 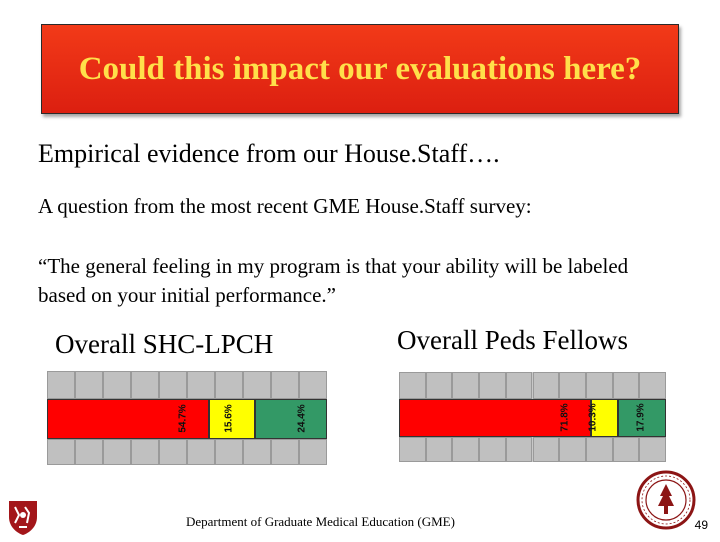 I want to click on bar-segment: 15.6%, so click(x=231, y=419).